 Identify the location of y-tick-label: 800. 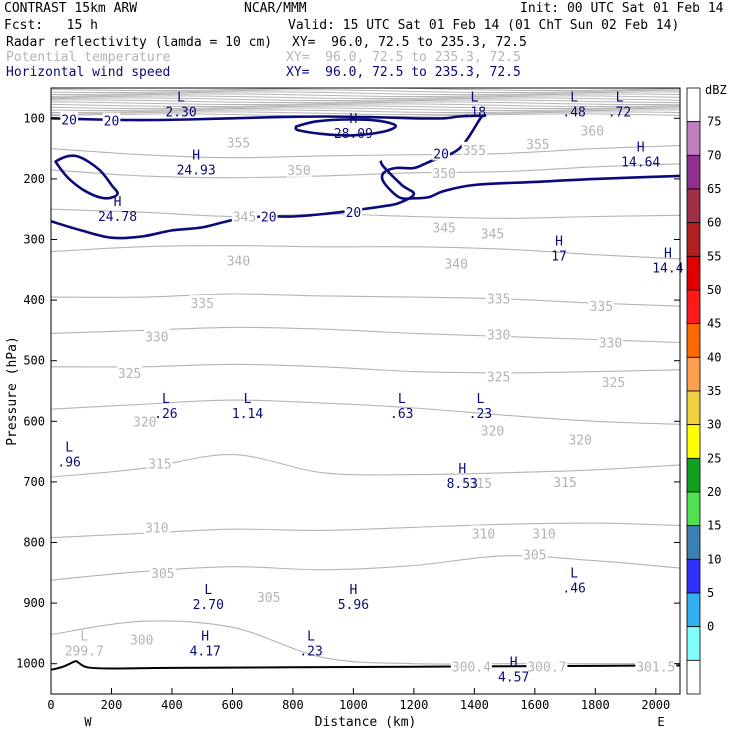
(34, 543).